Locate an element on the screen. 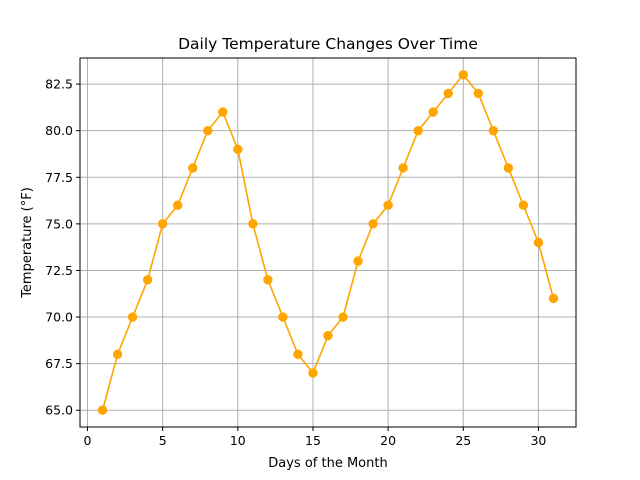 The width and height of the screenshot is (640, 480). y-tick-label: 72.5 is located at coordinates (59, 270).